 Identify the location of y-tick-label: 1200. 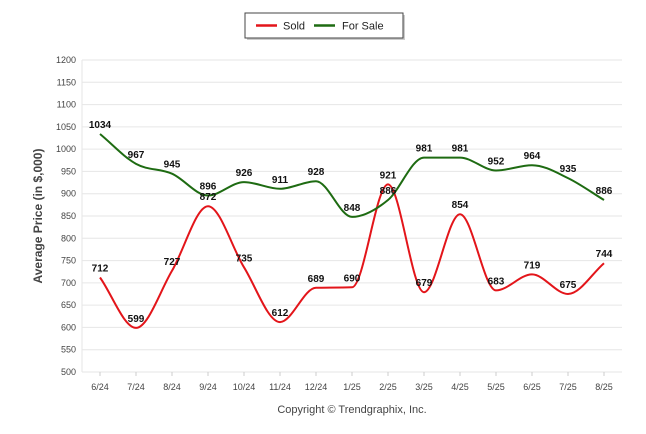
(66, 60).